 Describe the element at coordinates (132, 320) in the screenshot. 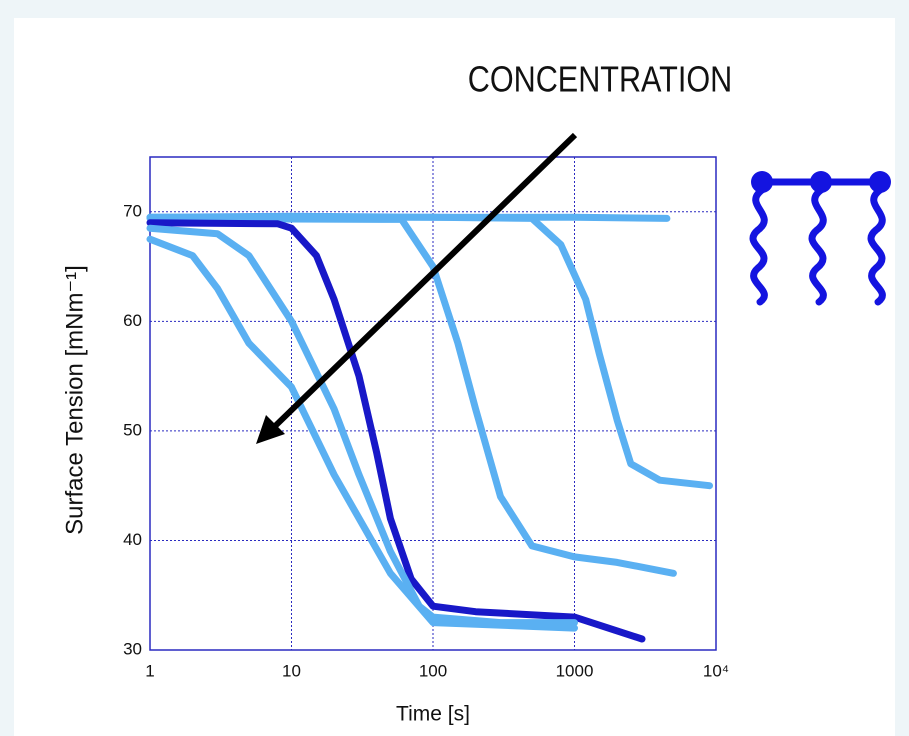

I see `y-tick-label: 60` at that location.